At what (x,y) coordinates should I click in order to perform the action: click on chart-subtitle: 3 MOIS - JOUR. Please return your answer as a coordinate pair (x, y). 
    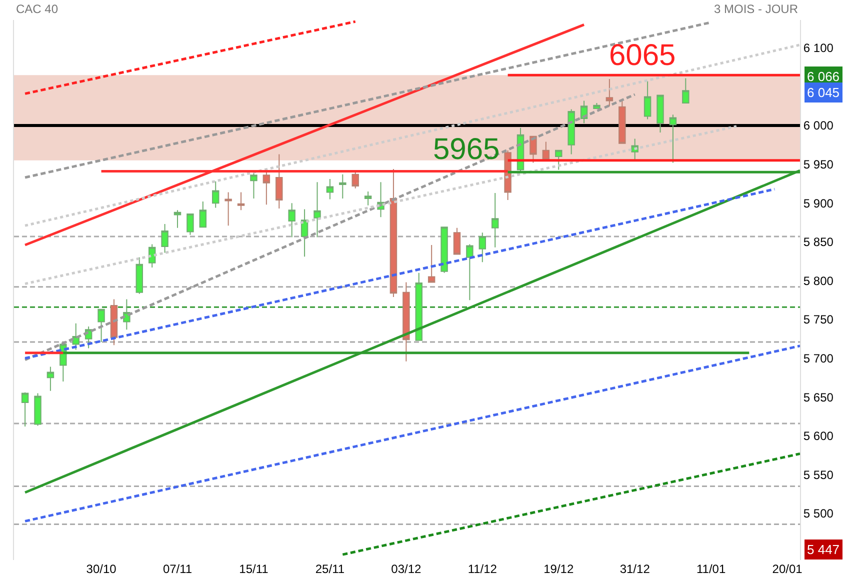
    Looking at the image, I should click on (756, 9).